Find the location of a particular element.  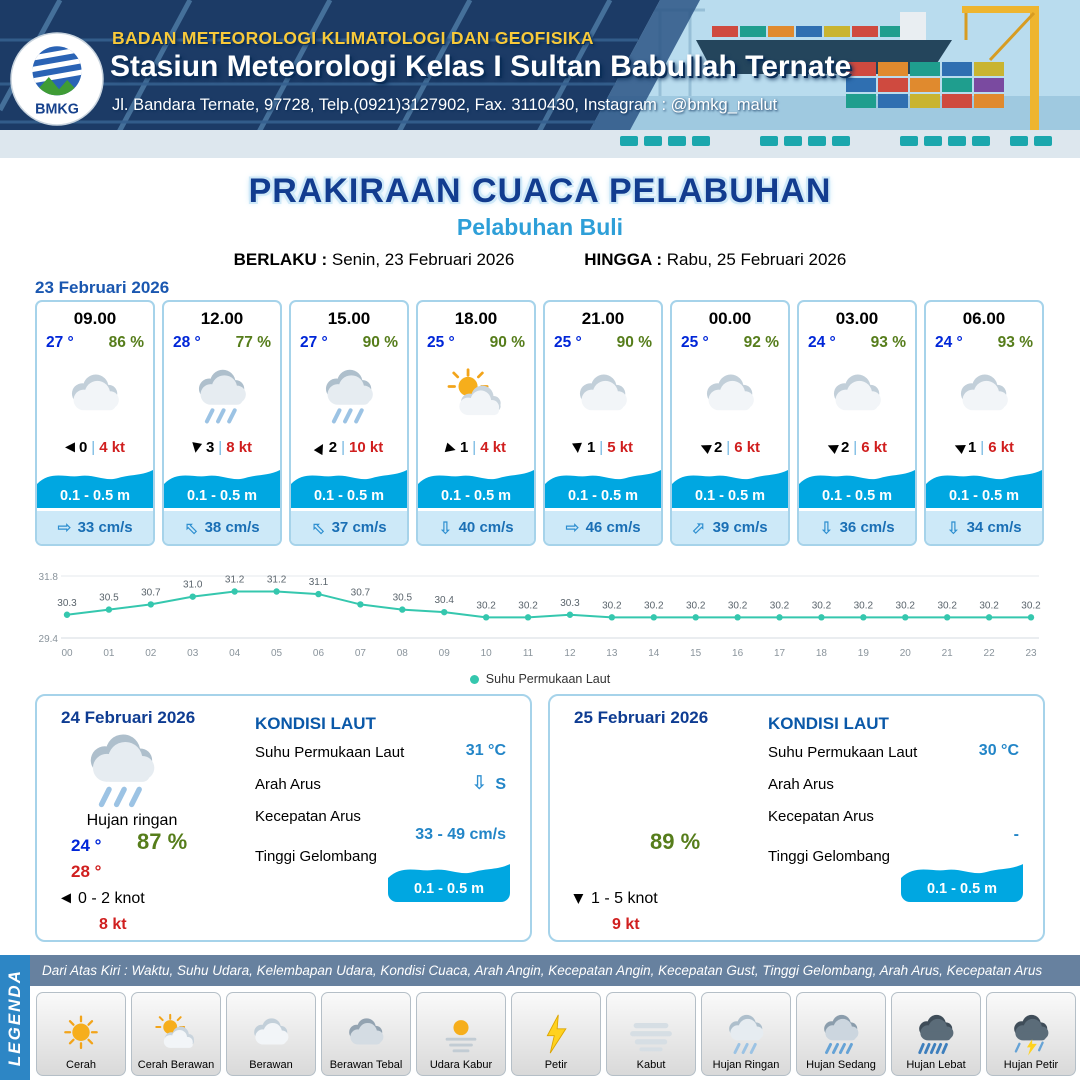

forecast-time: 06.00 is located at coordinates (984, 318).